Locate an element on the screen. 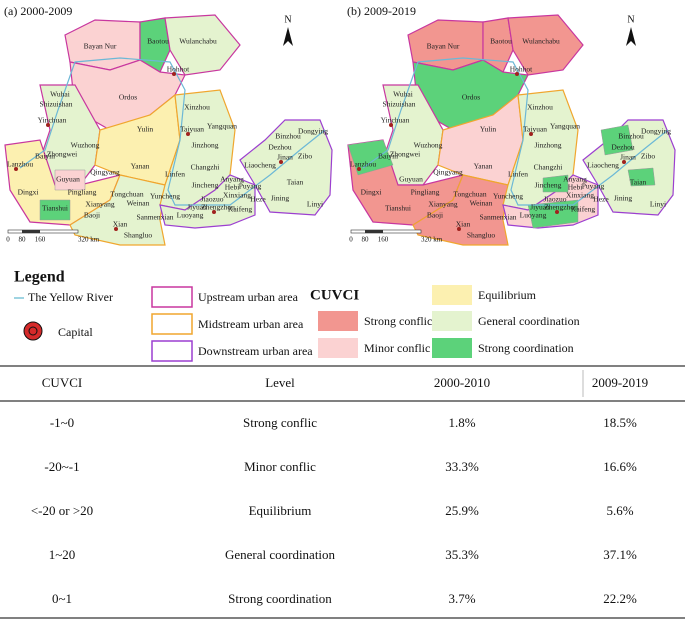 The height and width of the screenshot is (619, 685). table-header: CUVCI is located at coordinates (62, 382).